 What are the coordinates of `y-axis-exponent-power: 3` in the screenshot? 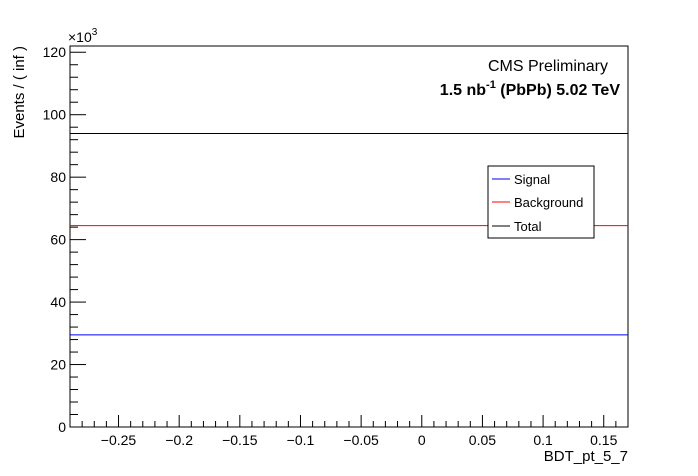 It's located at (95, 32).